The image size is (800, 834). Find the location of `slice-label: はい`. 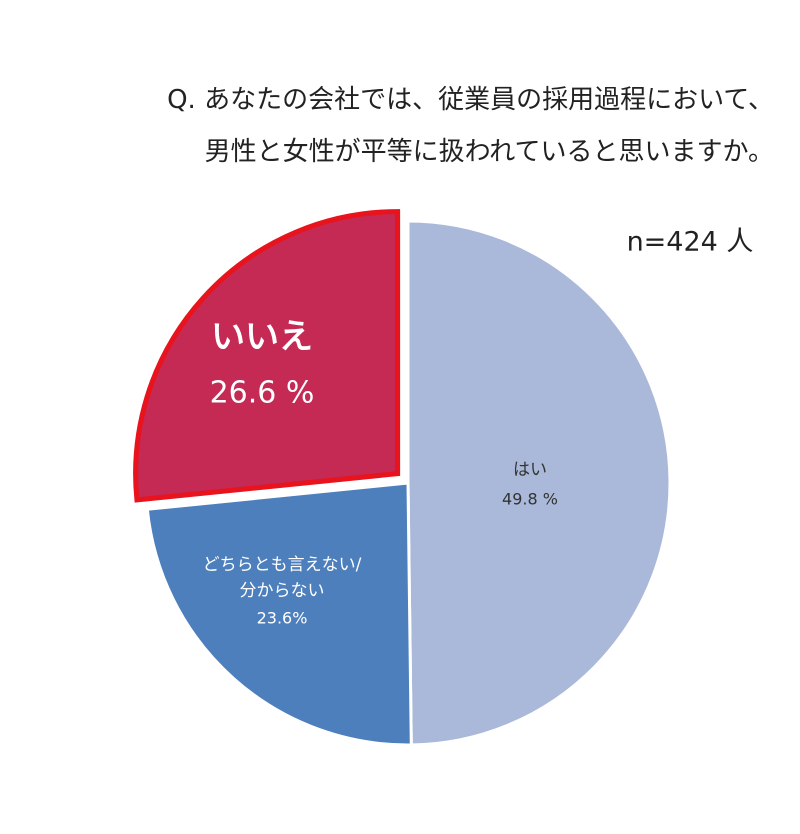

slice-label: はい is located at coordinates (530, 470).